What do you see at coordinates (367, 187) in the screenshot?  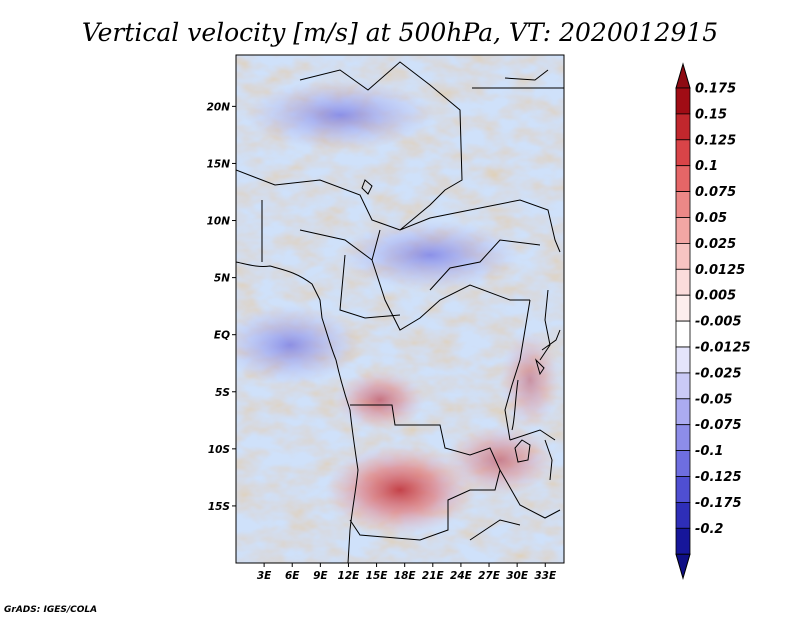 I see `lake-chad` at bounding box center [367, 187].